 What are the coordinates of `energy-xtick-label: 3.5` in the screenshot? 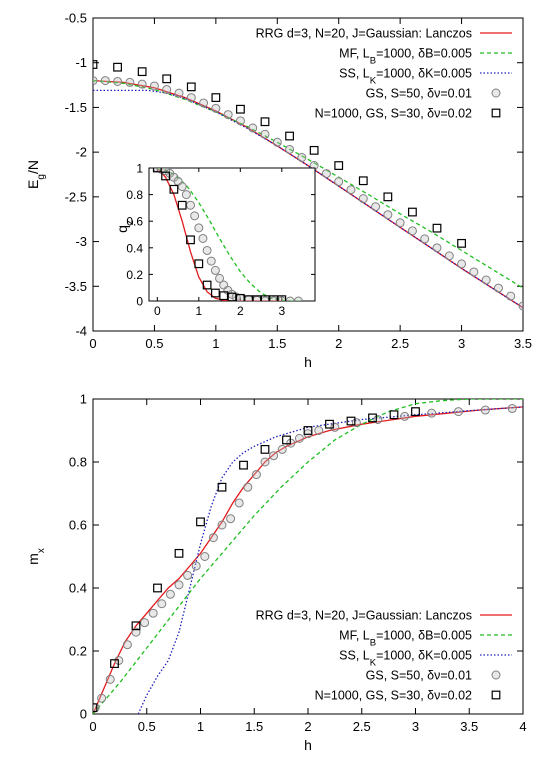 It's located at (523, 343).